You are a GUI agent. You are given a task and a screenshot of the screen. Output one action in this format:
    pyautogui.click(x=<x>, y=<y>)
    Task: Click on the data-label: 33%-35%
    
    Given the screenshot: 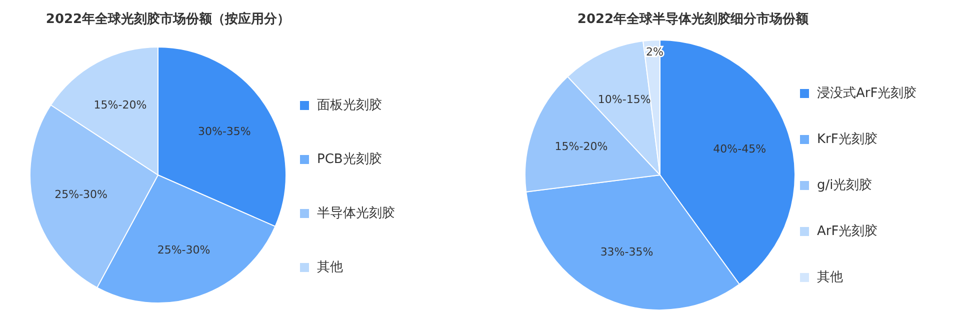 What is the action you would take?
    pyautogui.click(x=627, y=251)
    